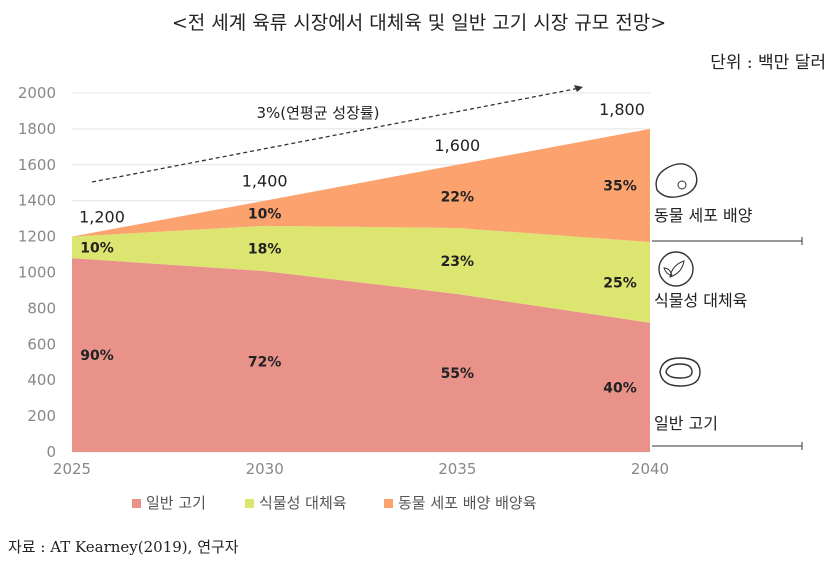 Image resolution: width=838 pixels, height=574 pixels. Describe the element at coordinates (682, 185) in the screenshot. I see `cell-nucleus-icon` at that location.